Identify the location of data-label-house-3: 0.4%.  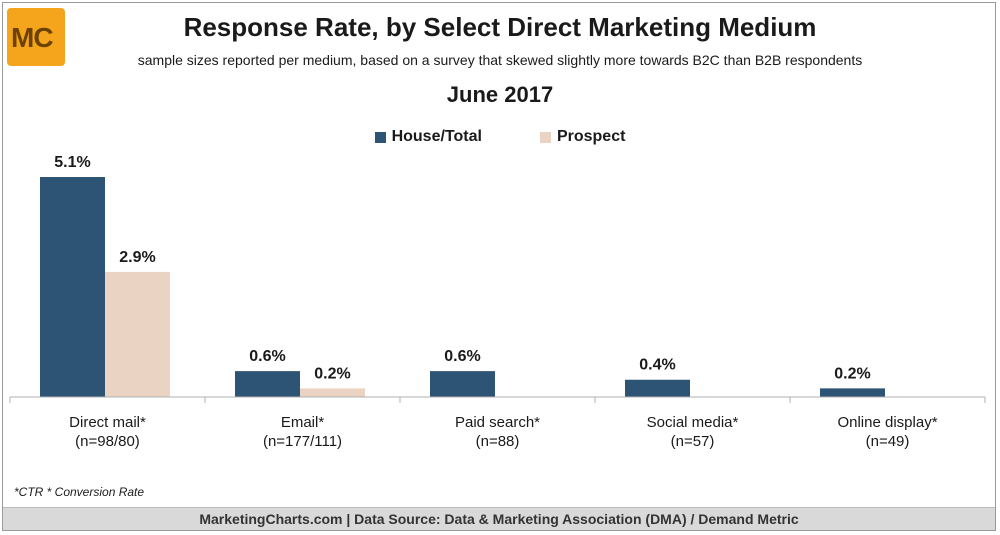
(657, 365).